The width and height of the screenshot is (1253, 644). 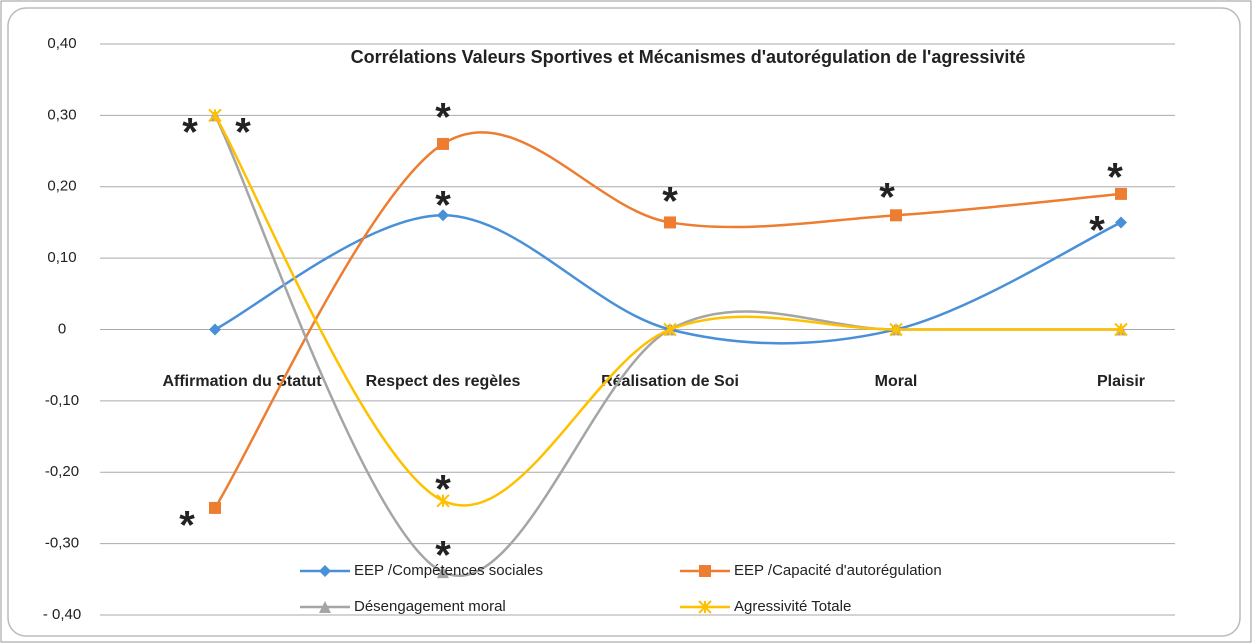 I want to click on y-tick-label: 0,30, so click(x=61, y=114).